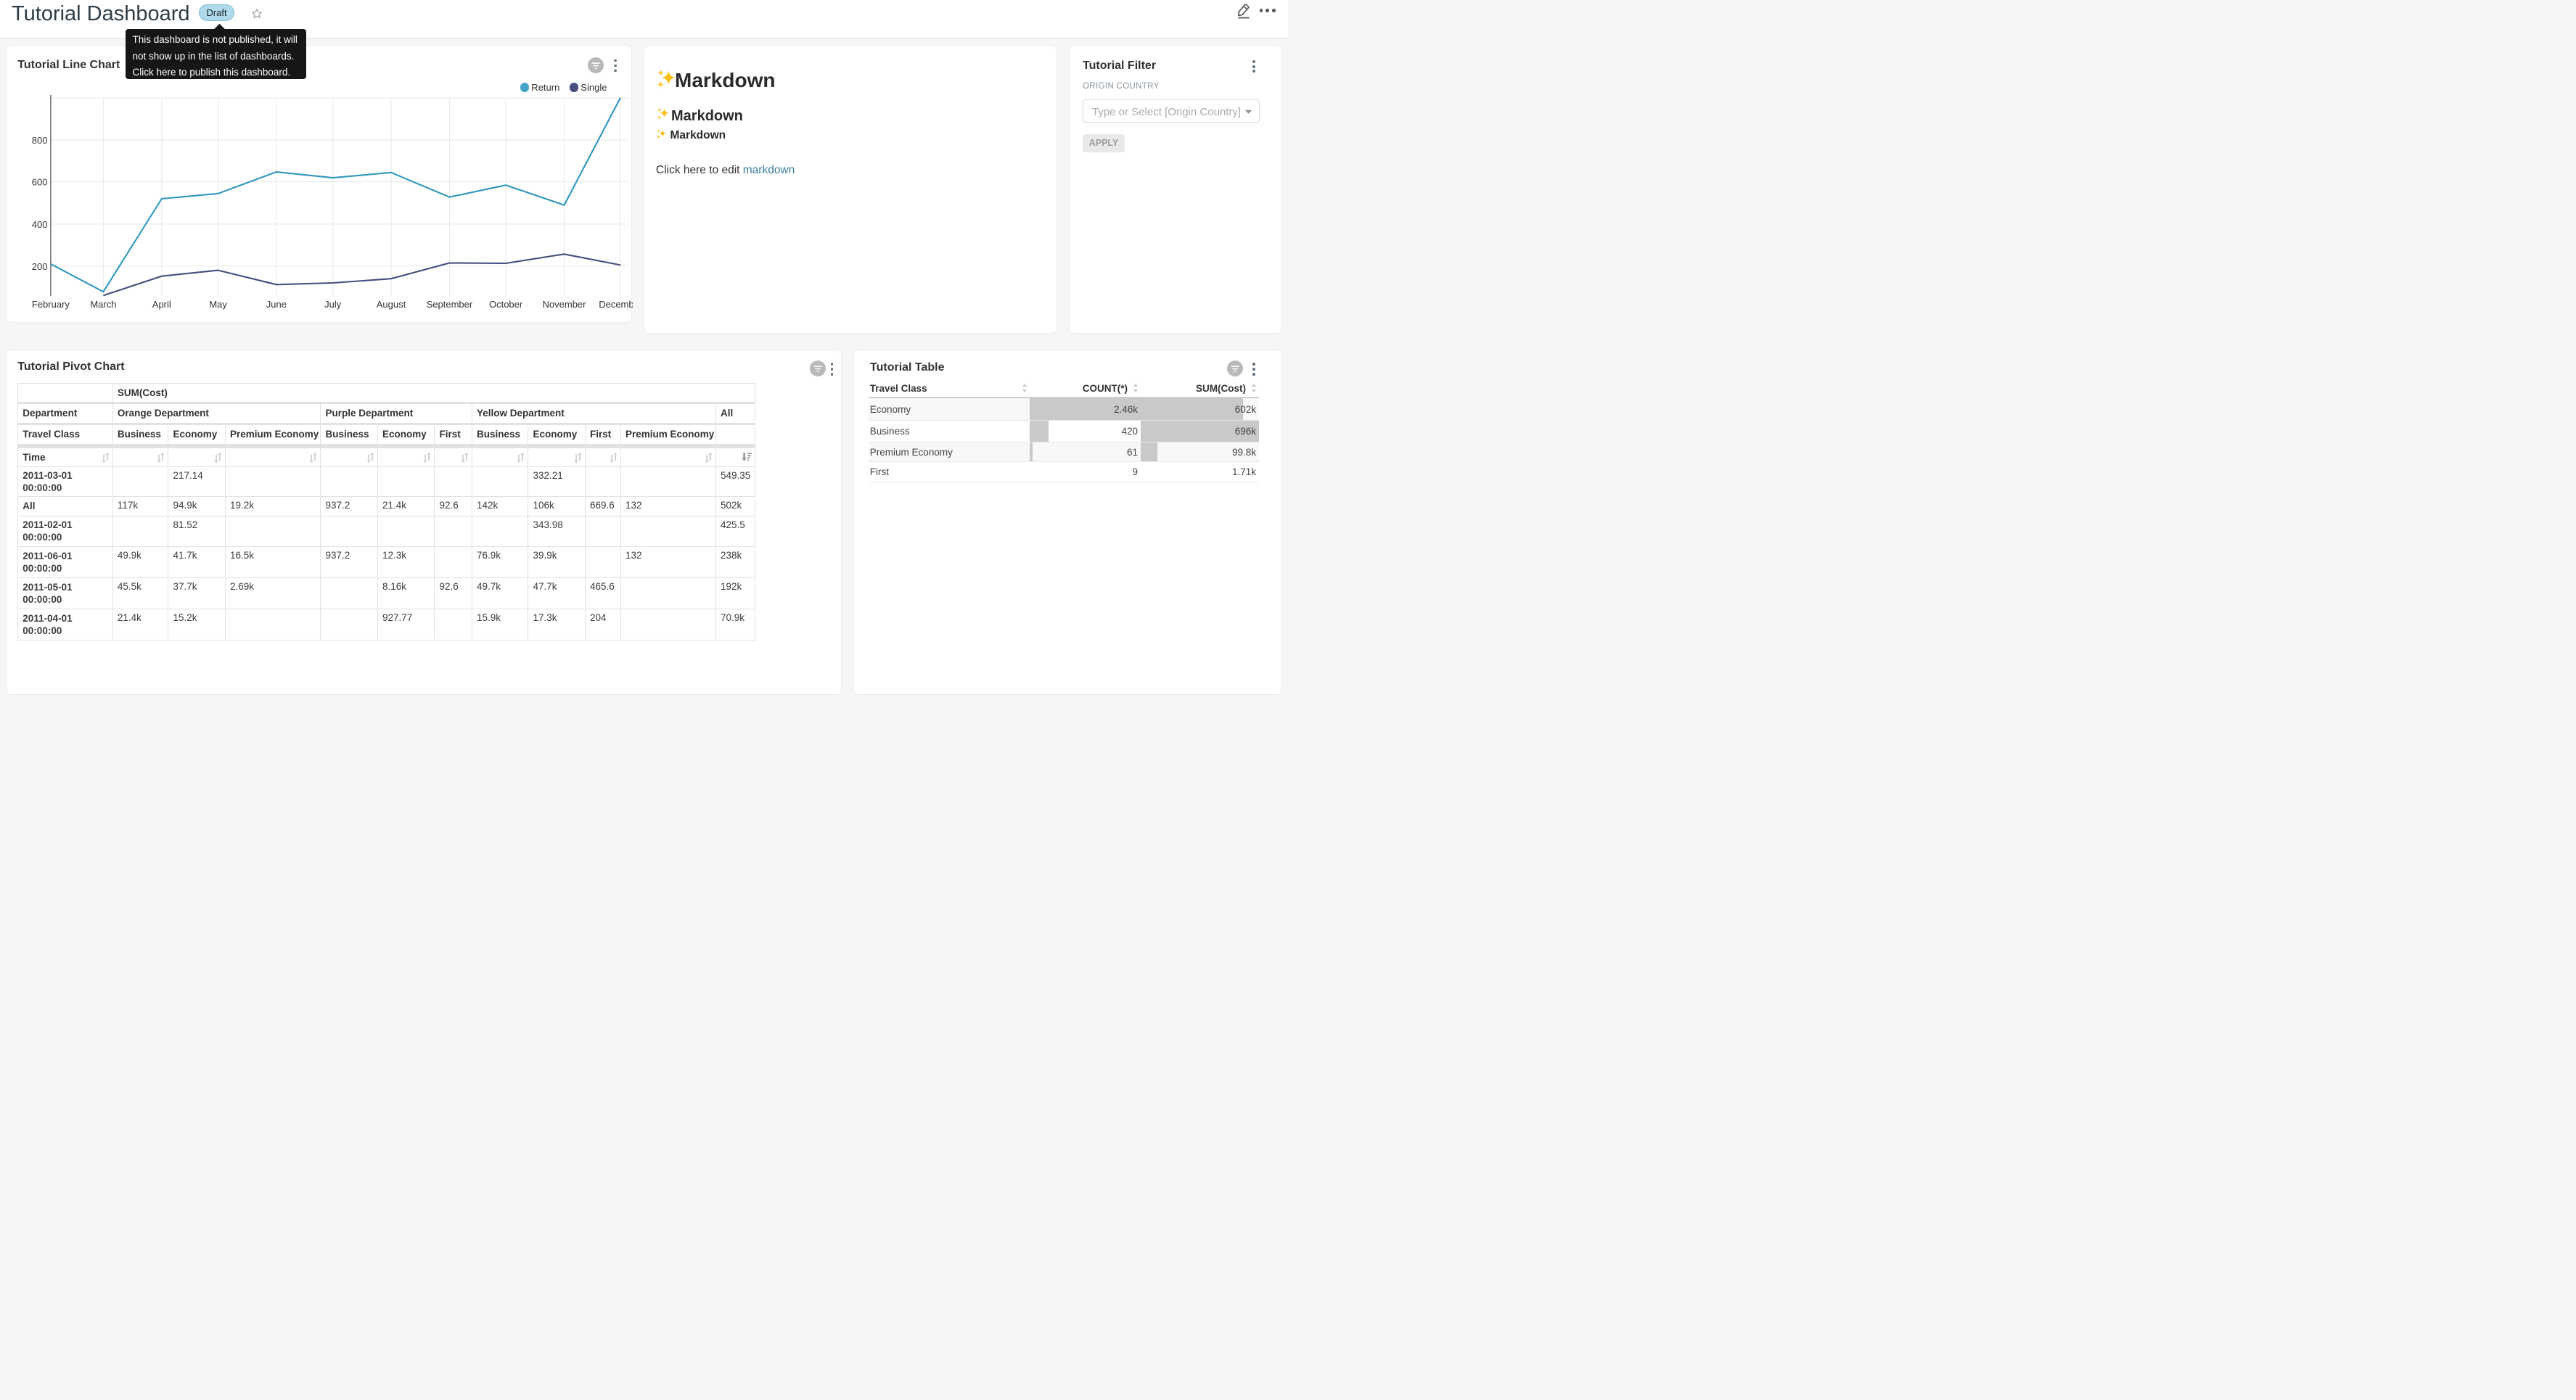 This screenshot has height=1400, width=2576. What do you see at coordinates (40, 224) in the screenshot?
I see `svg-text: 400` at bounding box center [40, 224].